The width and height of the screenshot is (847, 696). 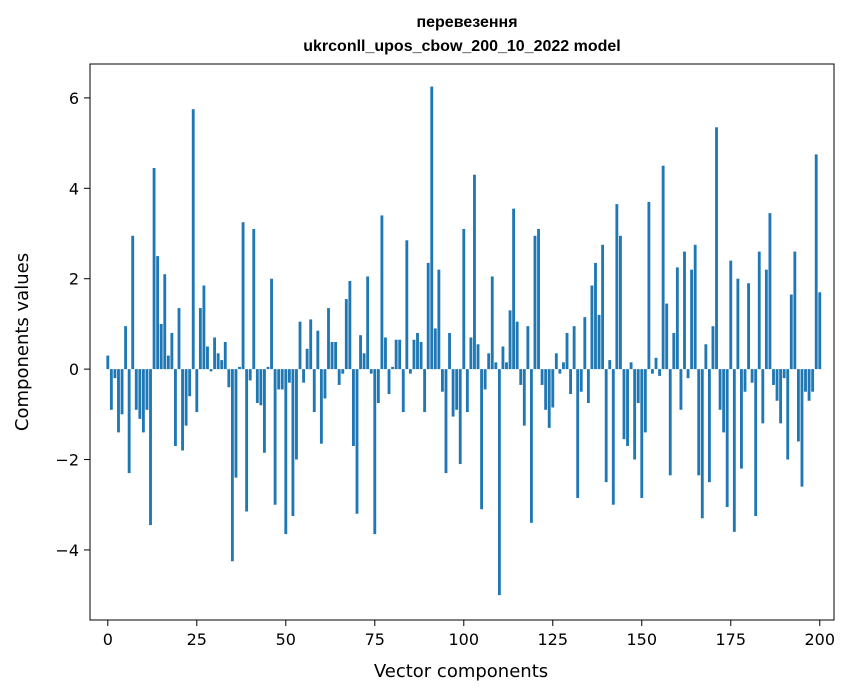 What do you see at coordinates (72, 324) in the screenshot?
I see `y-axis-ticks: −4 −2 0 2 4 6` at bounding box center [72, 324].